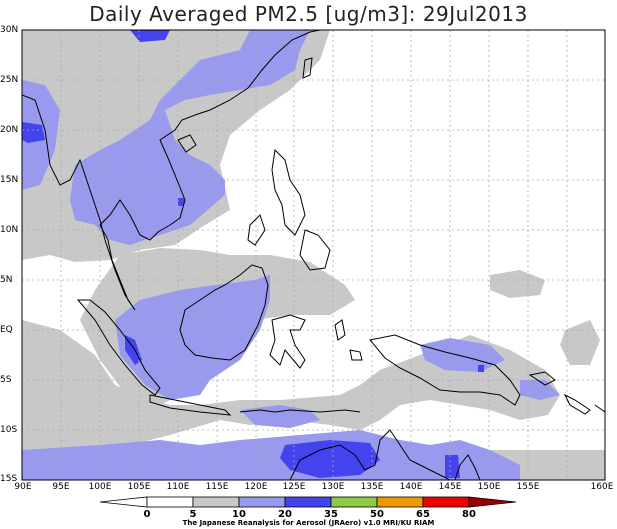 The height and width of the screenshot is (529, 617). Describe the element at coordinates (9, 180) in the screenshot. I see `lat-label-15n: 15N` at that location.